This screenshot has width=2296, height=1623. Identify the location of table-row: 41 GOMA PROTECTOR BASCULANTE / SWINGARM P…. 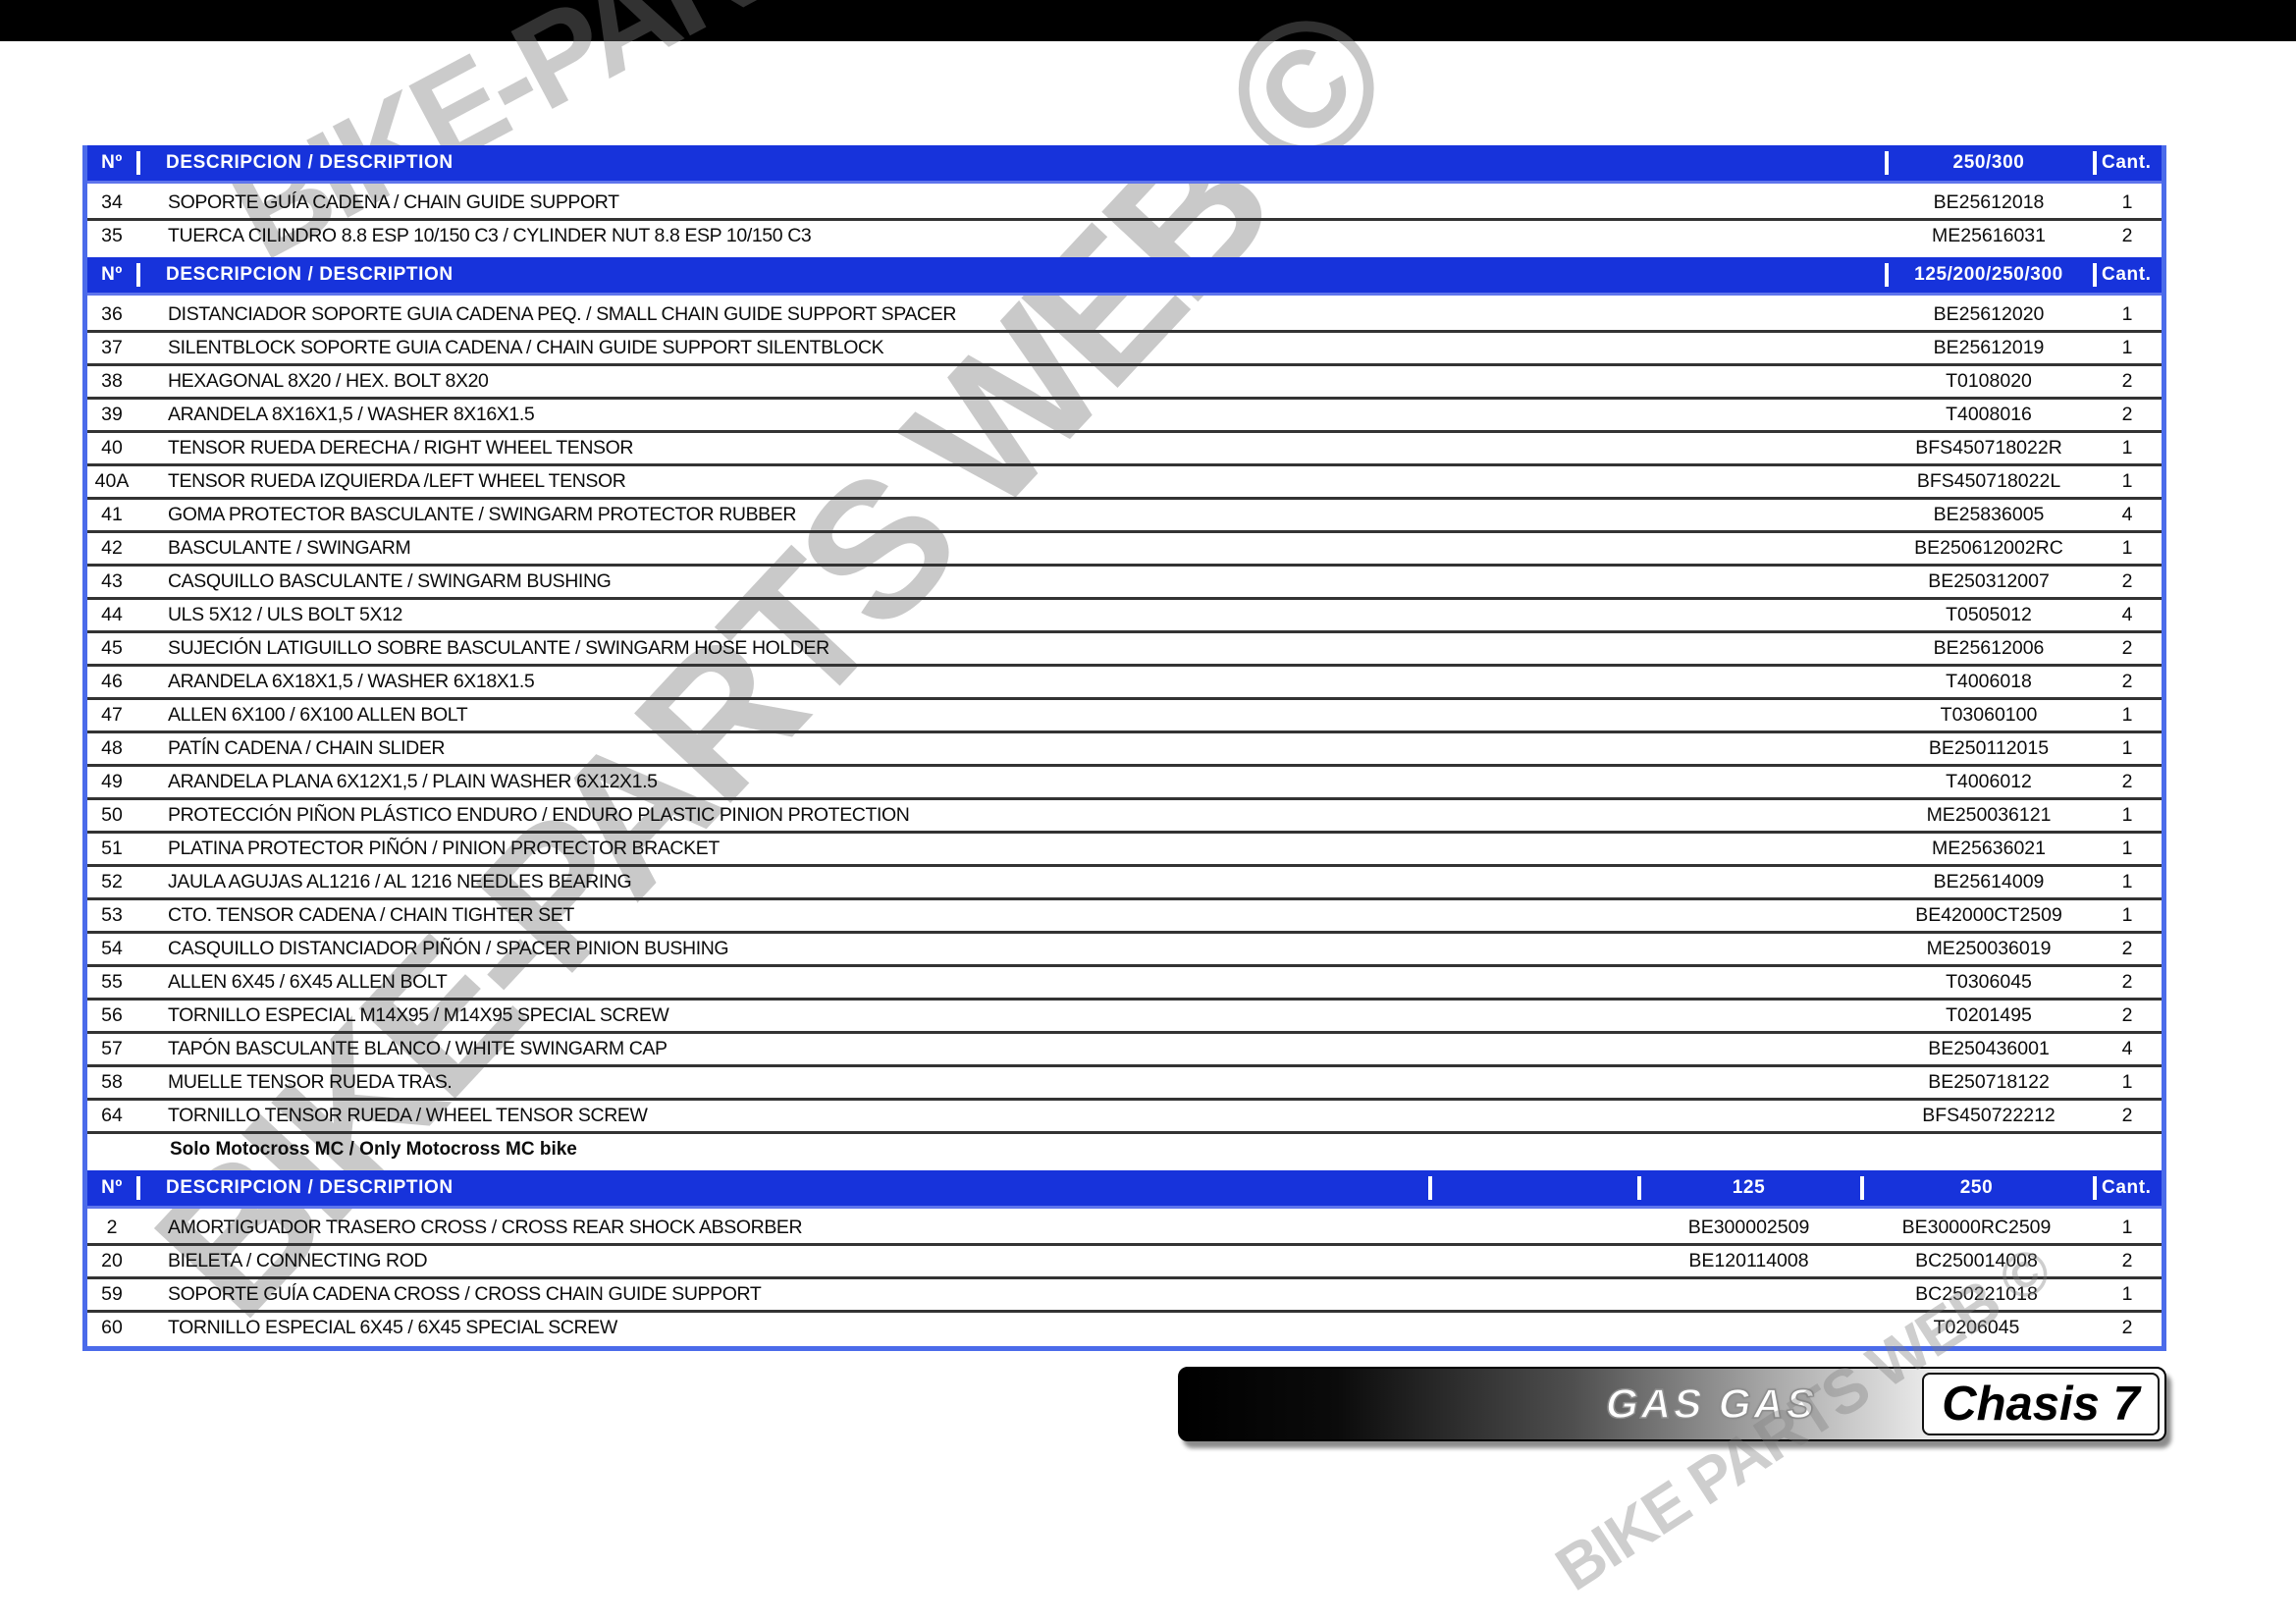
(1124, 517).